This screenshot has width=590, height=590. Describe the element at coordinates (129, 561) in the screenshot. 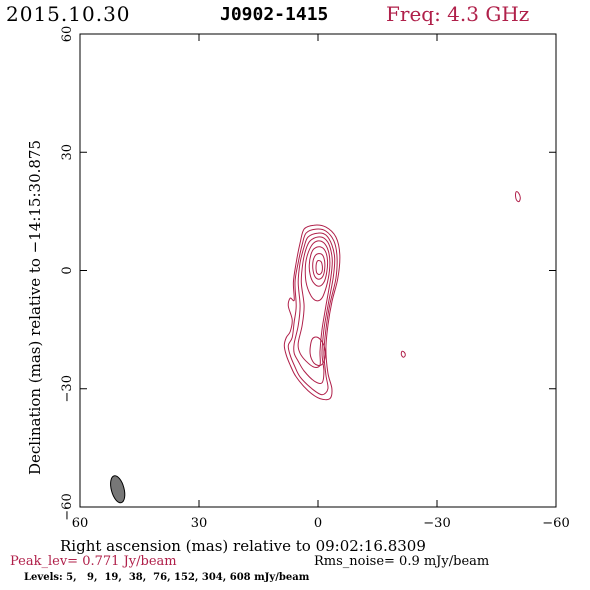

I see `peak-value: 0.771 Jy/beam` at that location.